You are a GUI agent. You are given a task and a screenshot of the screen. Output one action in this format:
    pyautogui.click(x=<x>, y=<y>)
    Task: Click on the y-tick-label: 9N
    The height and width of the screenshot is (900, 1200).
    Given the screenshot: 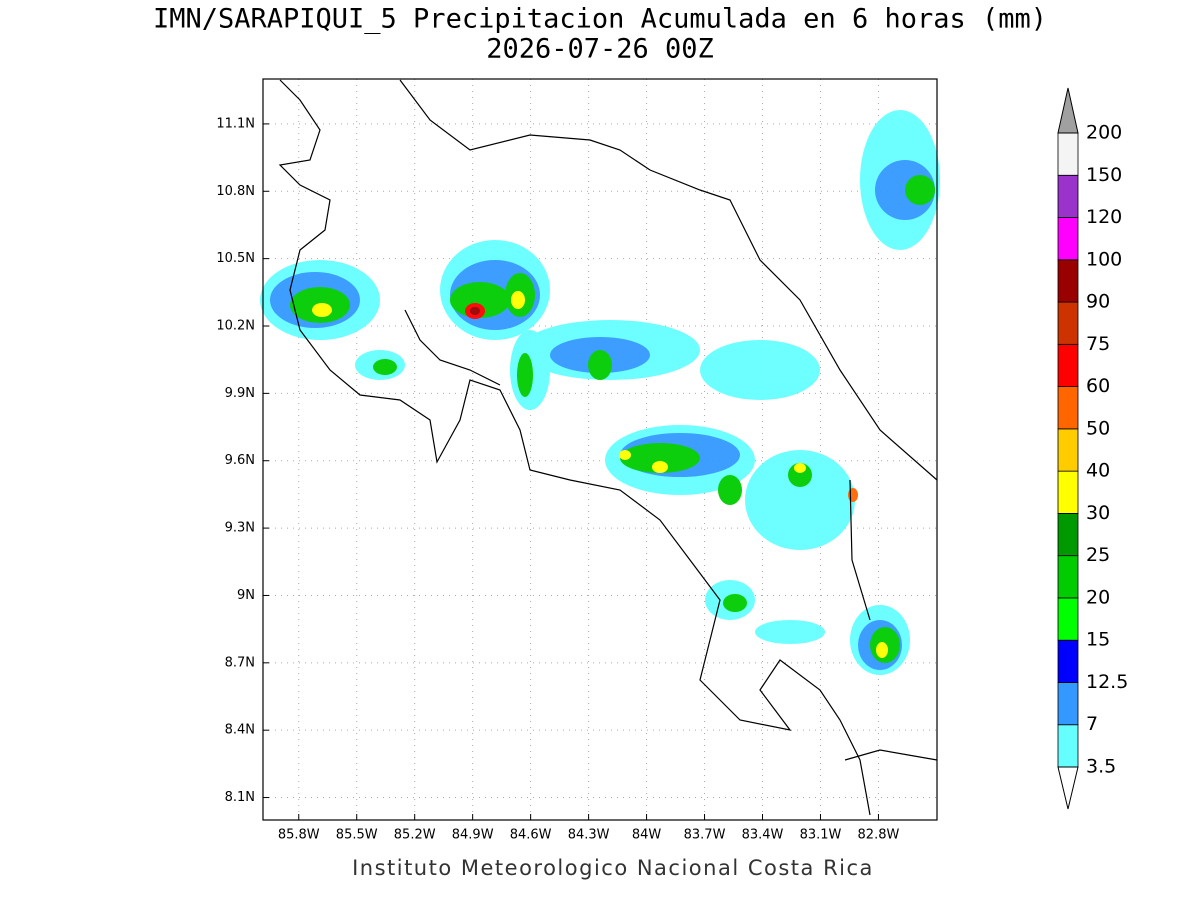 What is the action you would take?
    pyautogui.click(x=246, y=595)
    